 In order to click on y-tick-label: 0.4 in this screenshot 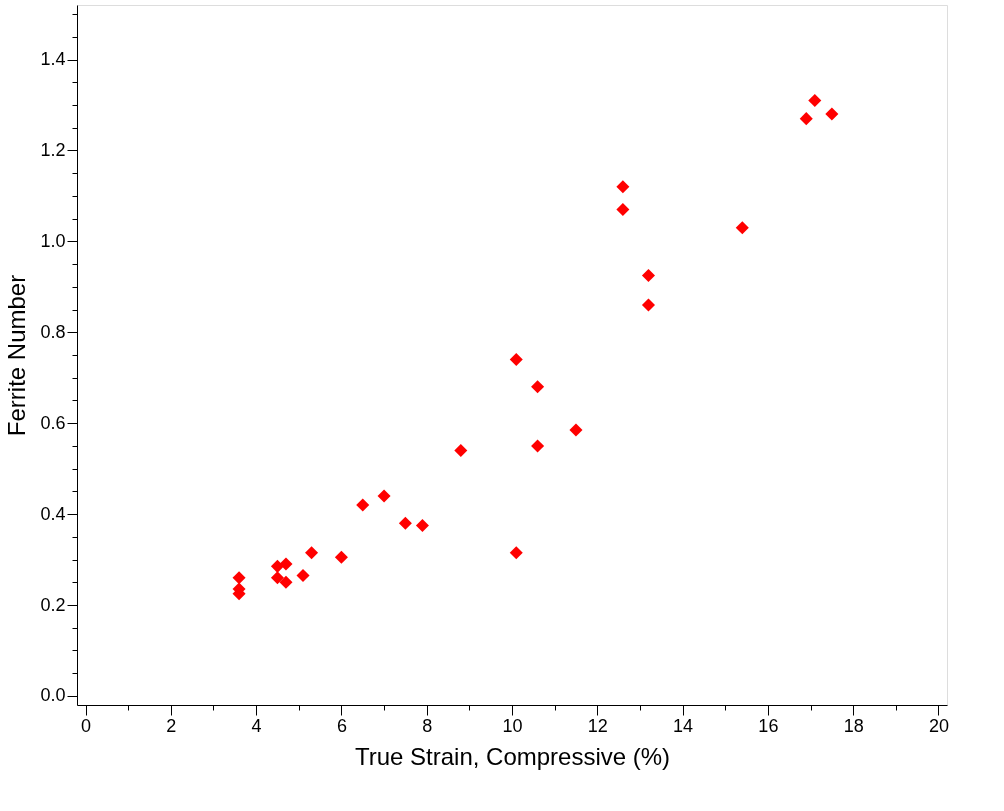, I will do `click(53, 513)`.